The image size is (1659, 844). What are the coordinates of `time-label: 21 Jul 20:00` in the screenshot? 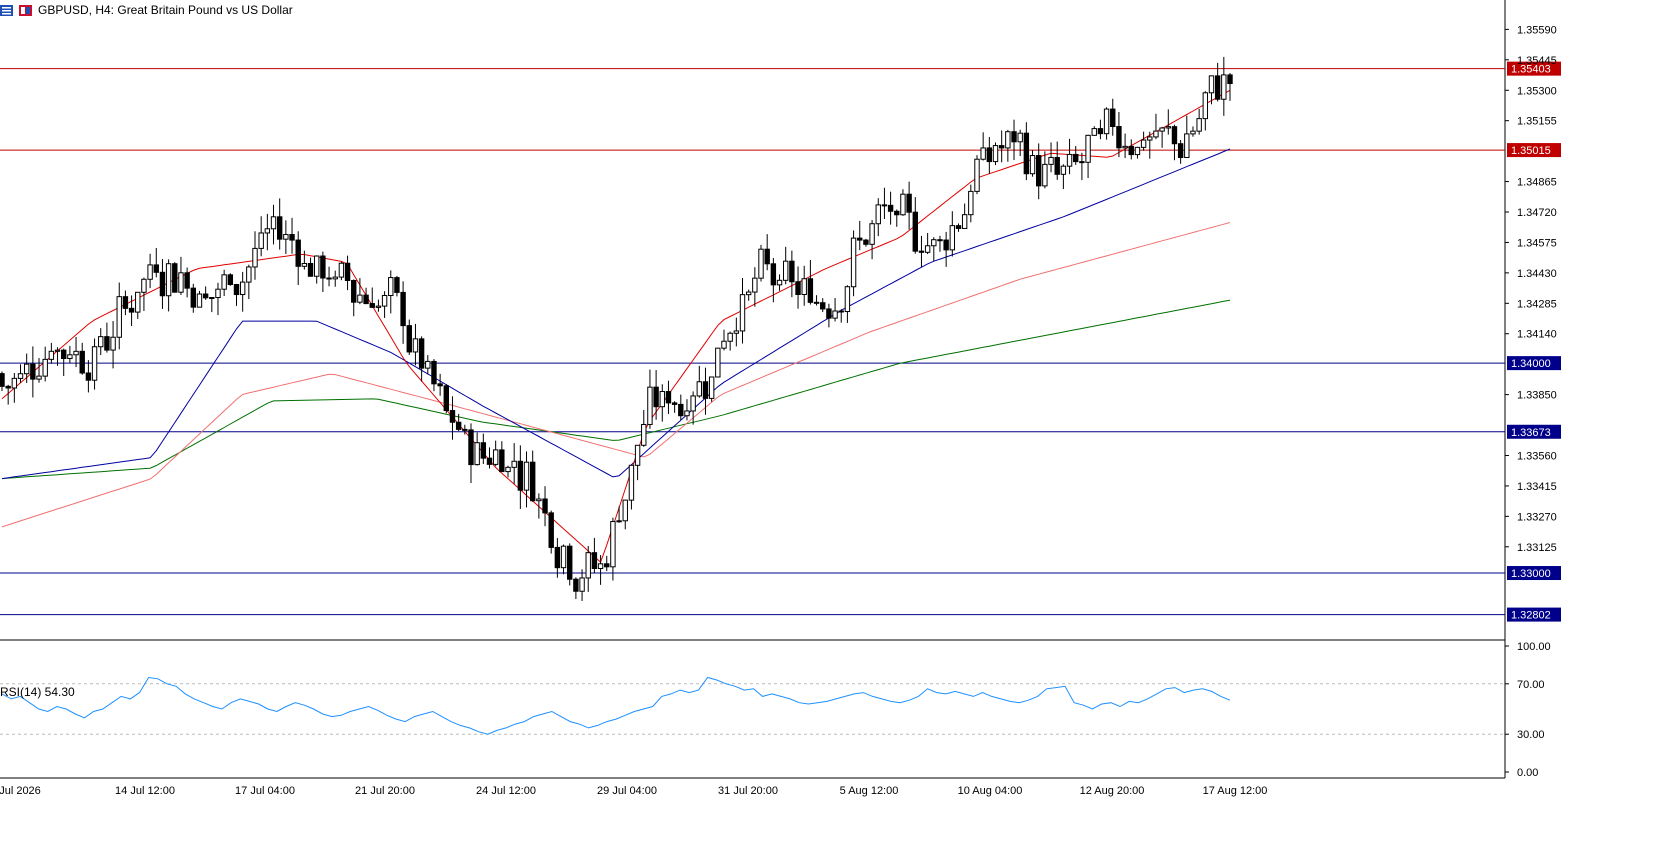 It's located at (385, 791).